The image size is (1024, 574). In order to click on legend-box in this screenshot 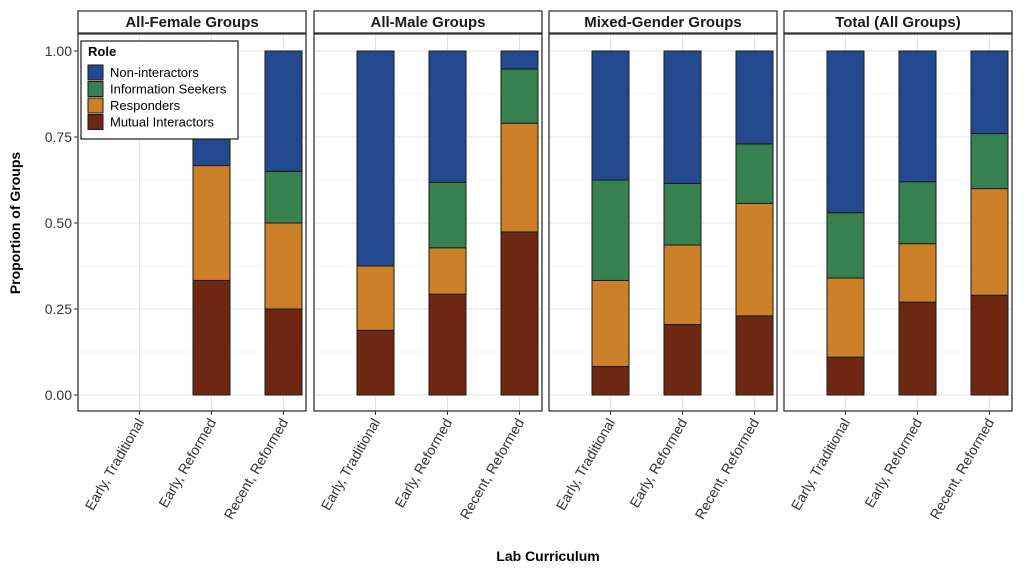, I will do `click(159, 90)`.